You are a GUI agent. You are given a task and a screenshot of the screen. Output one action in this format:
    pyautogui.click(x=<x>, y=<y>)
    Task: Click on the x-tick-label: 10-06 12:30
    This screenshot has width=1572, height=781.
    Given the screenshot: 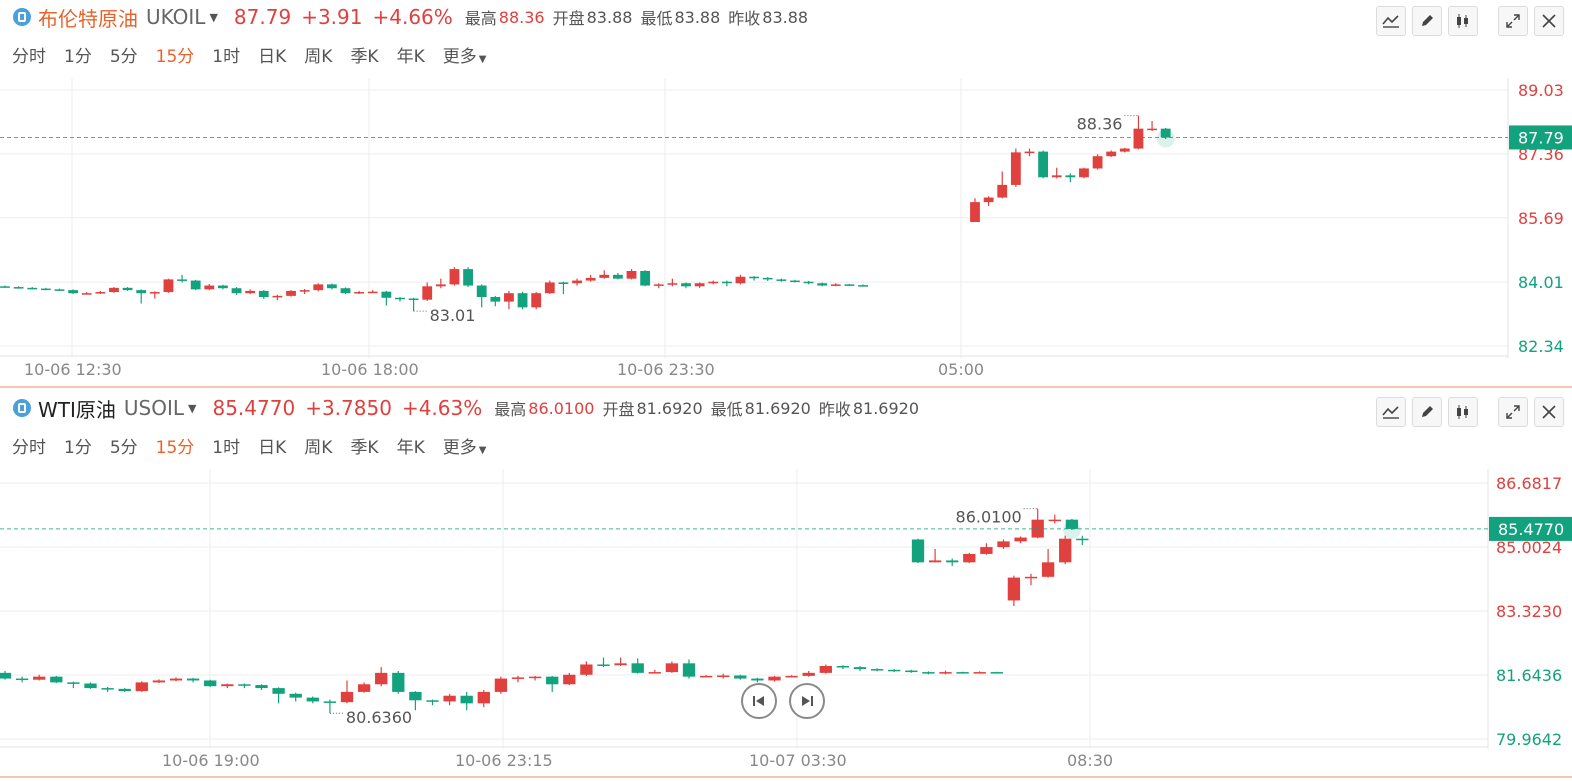 What is the action you would take?
    pyautogui.click(x=73, y=369)
    